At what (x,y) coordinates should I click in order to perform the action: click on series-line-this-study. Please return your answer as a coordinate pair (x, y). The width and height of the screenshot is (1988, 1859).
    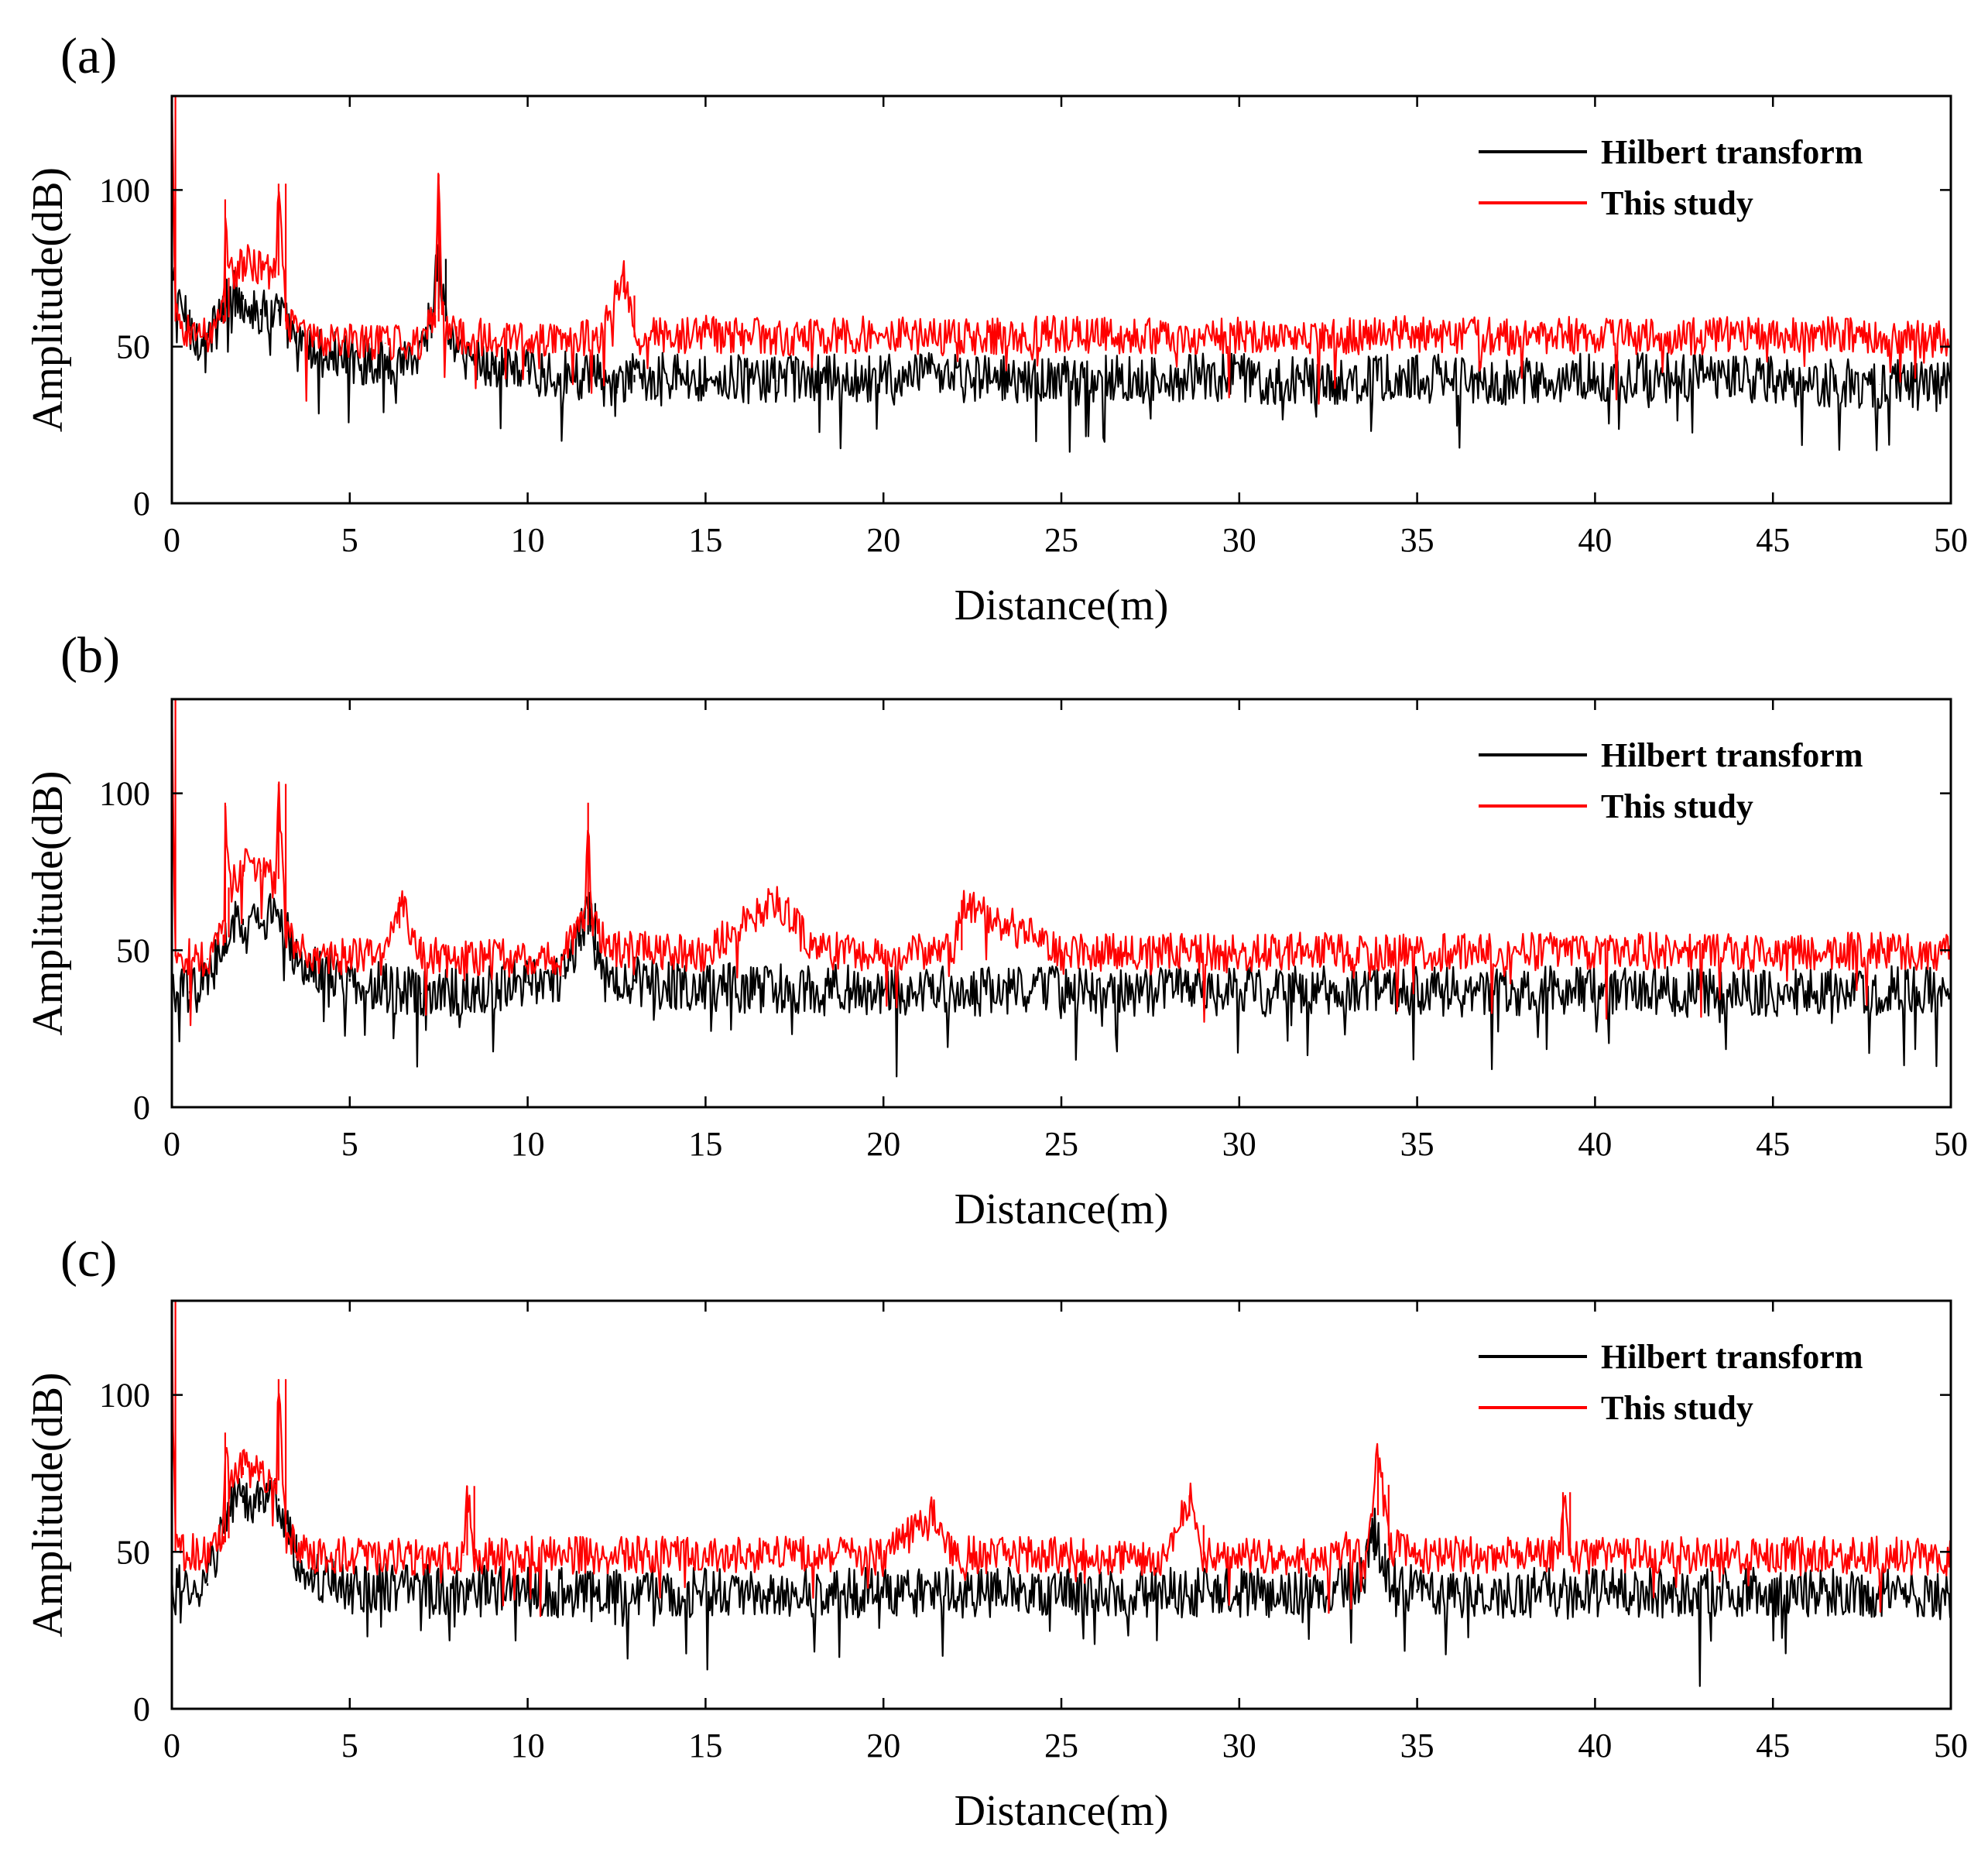
    Looking at the image, I should click on (1061, 250).